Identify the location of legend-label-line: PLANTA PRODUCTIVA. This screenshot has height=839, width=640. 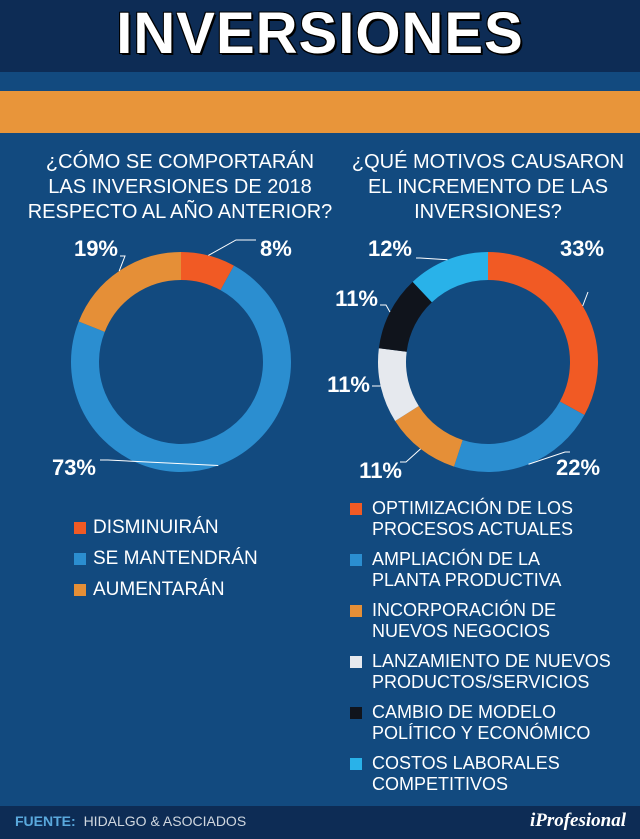
(467, 580).